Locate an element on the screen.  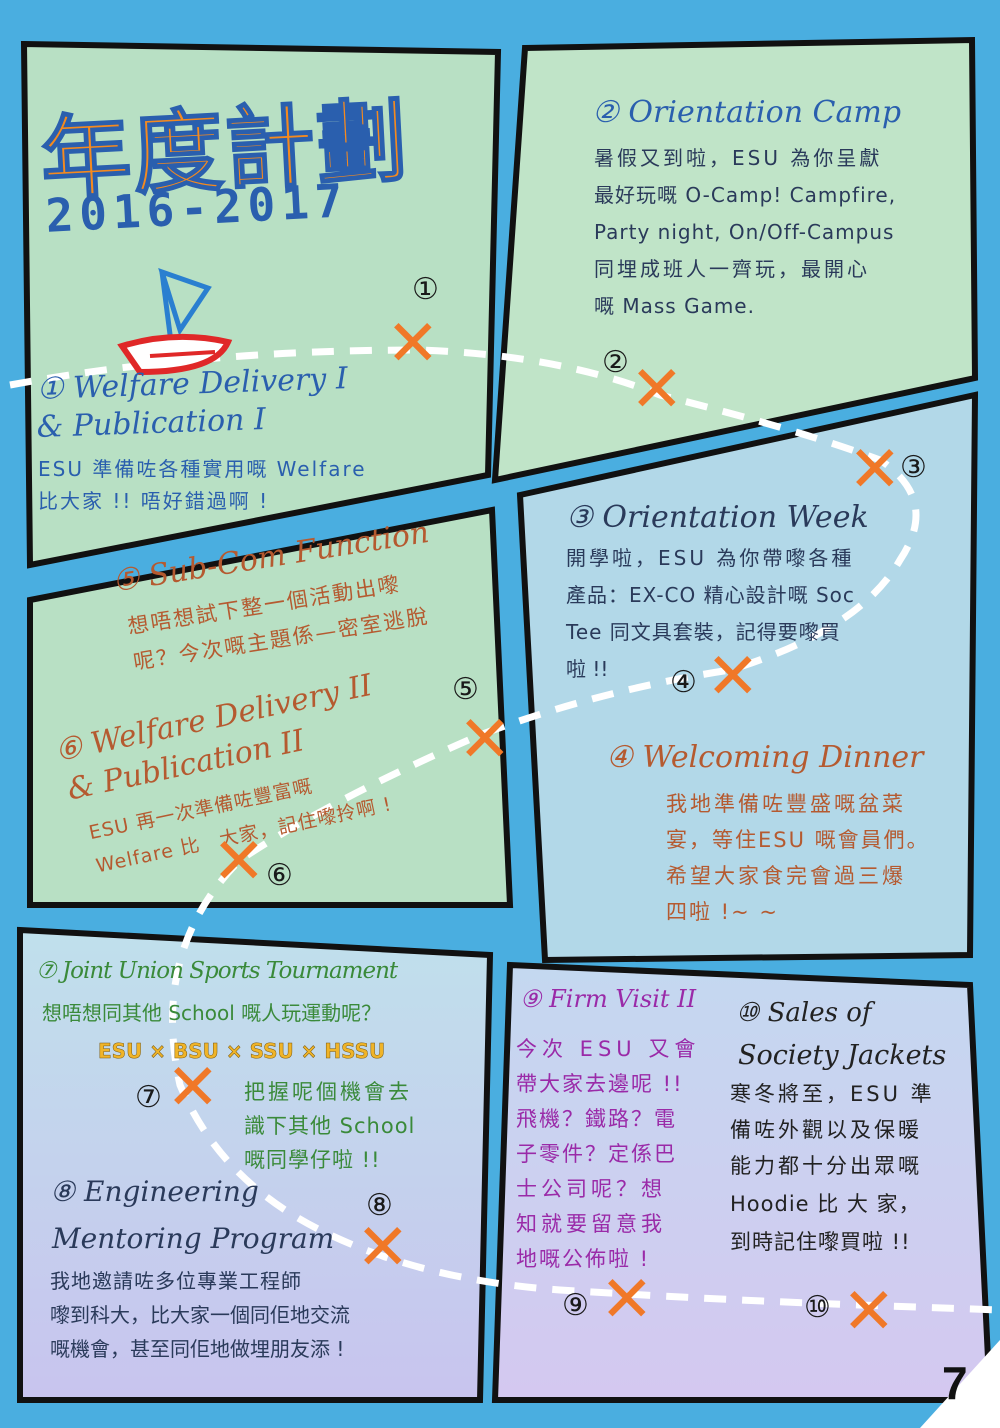
path-marker-9: ⑨ is located at coordinates (575, 1305).